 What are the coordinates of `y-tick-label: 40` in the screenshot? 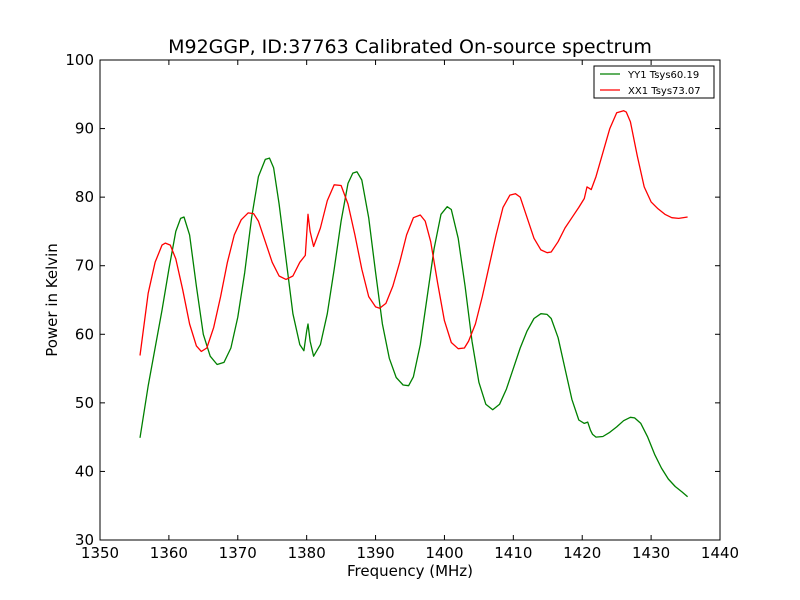 It's located at (84, 471).